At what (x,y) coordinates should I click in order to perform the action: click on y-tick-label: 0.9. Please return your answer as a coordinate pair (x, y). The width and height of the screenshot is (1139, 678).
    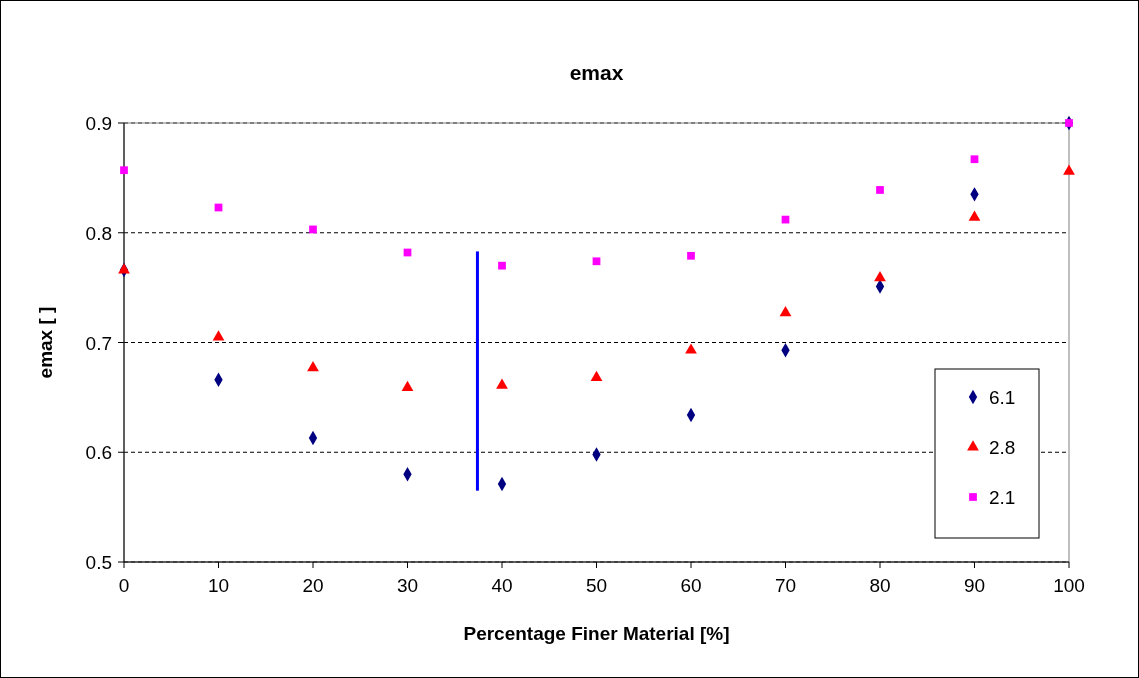
    Looking at the image, I should click on (98, 123).